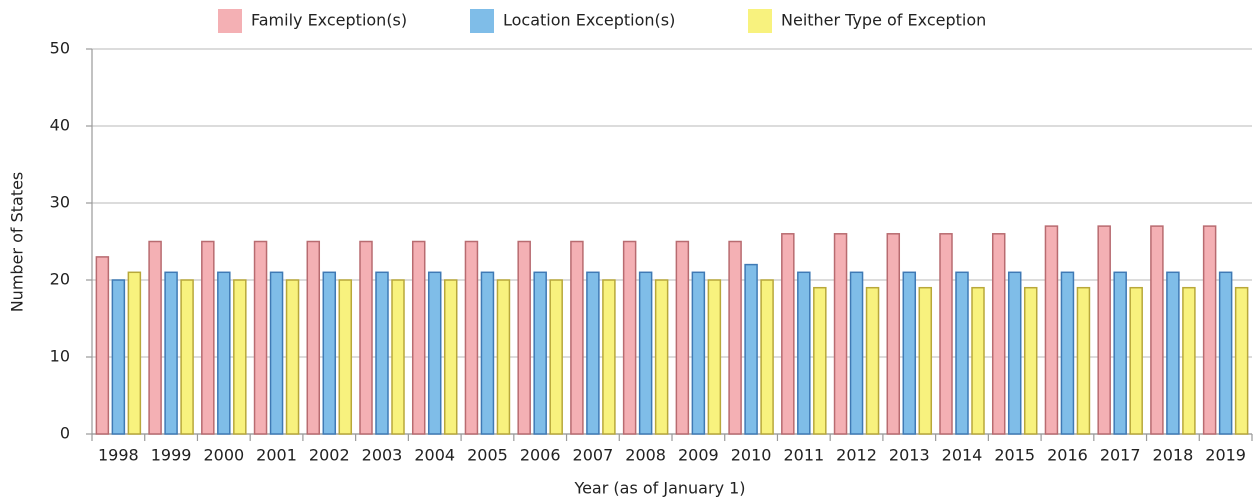 Image resolution: width=1259 pixels, height=502 pixels. I want to click on x-tick-label: 2000, so click(223, 455).